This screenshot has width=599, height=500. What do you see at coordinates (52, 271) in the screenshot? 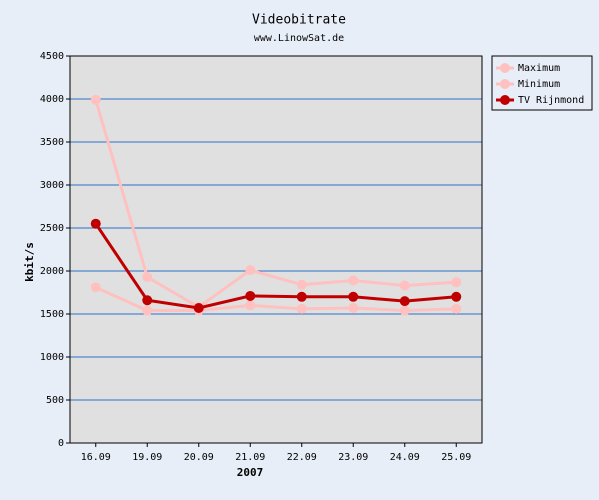
I see `y-tick-label: 2000` at bounding box center [52, 271].